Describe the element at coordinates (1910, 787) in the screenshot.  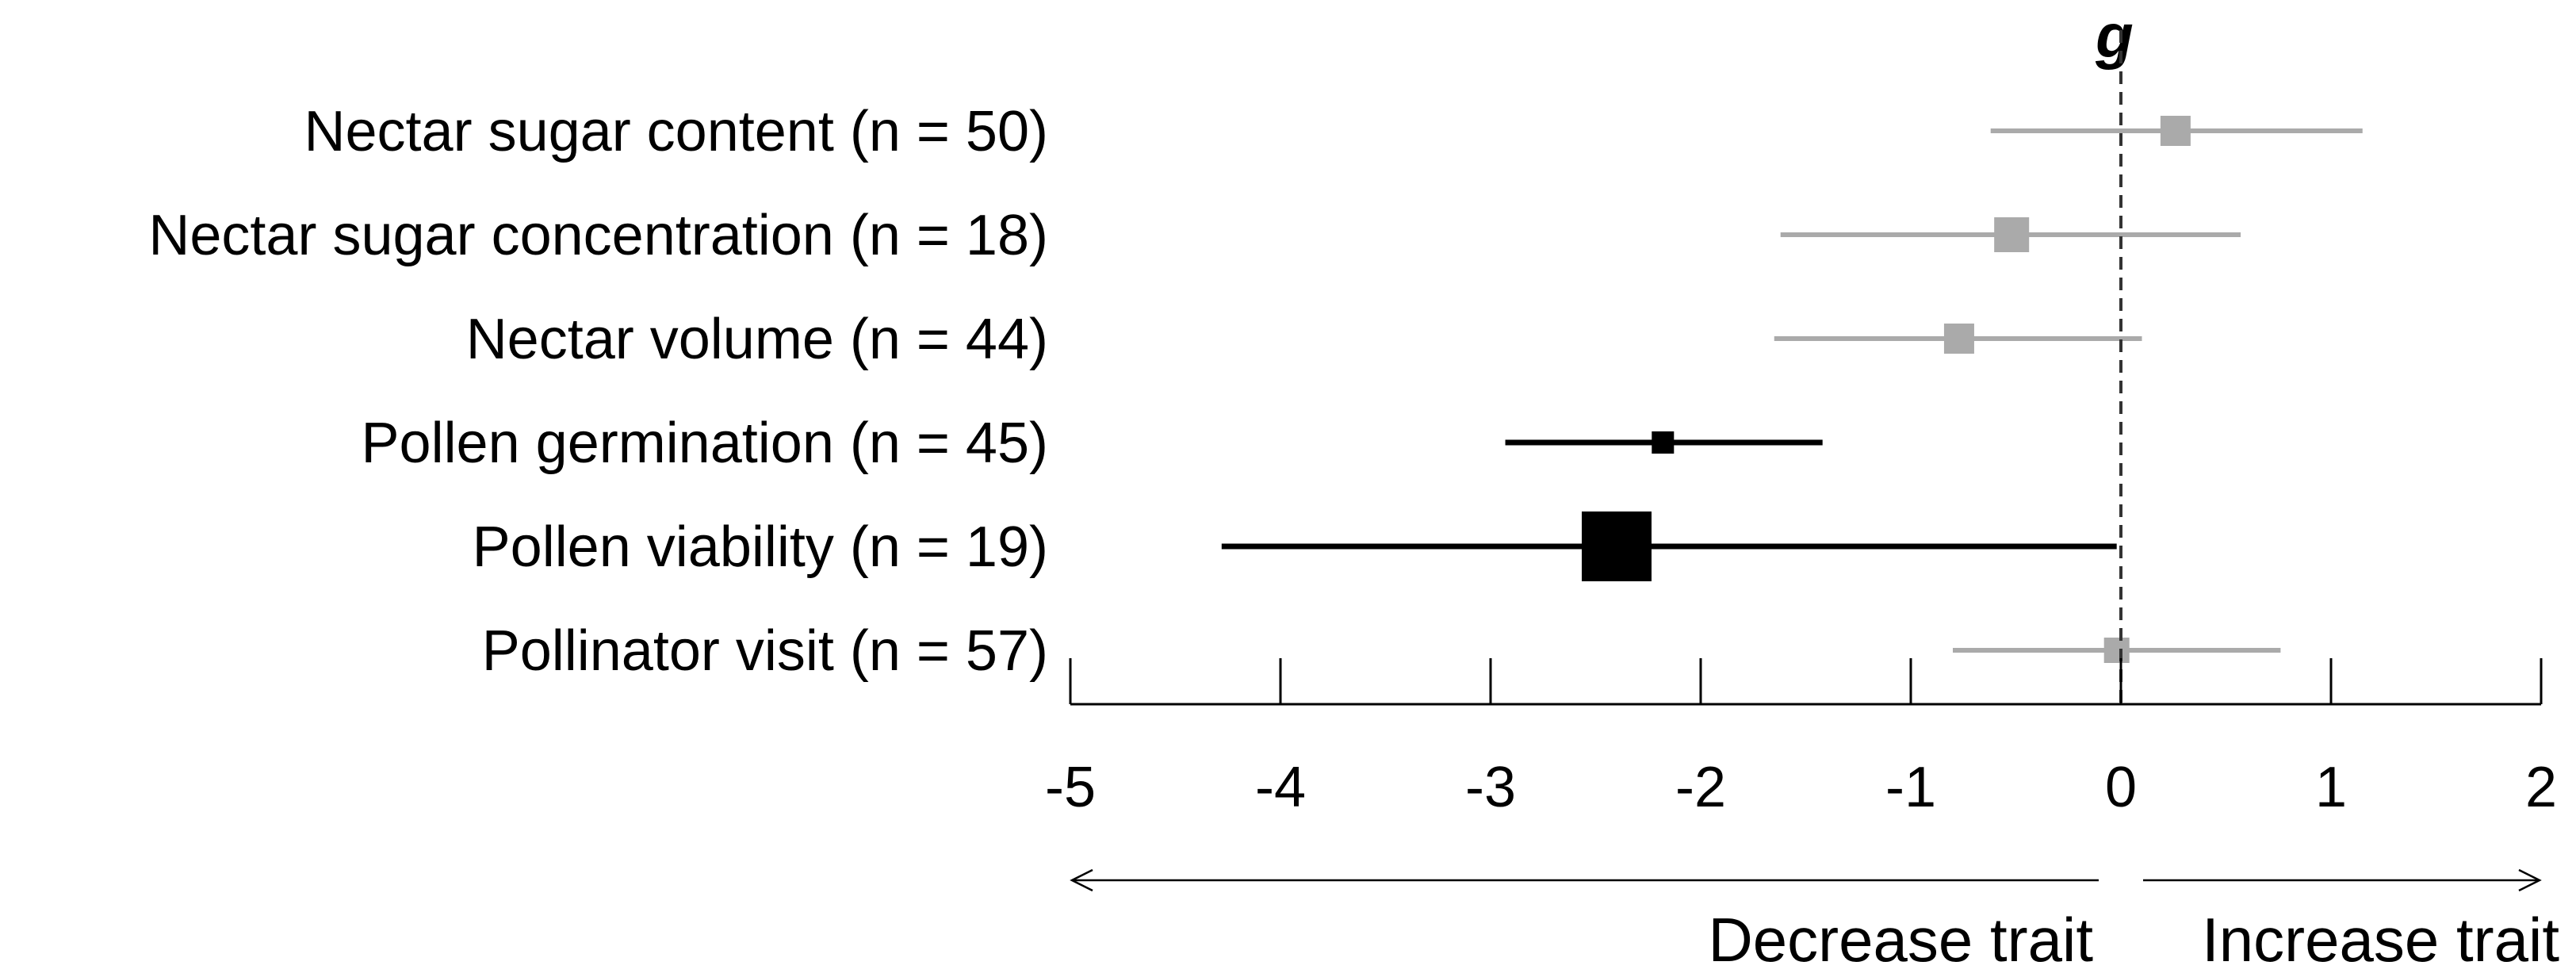
I see `x-tick-label: -1` at that location.